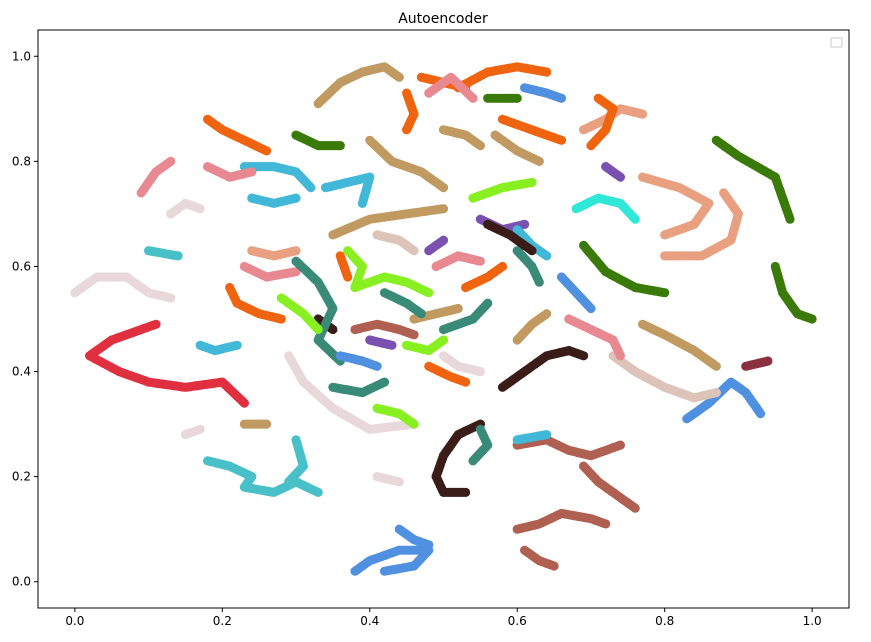  What do you see at coordinates (443, 19) in the screenshot?
I see `chart-title: Autoencoder` at bounding box center [443, 19].